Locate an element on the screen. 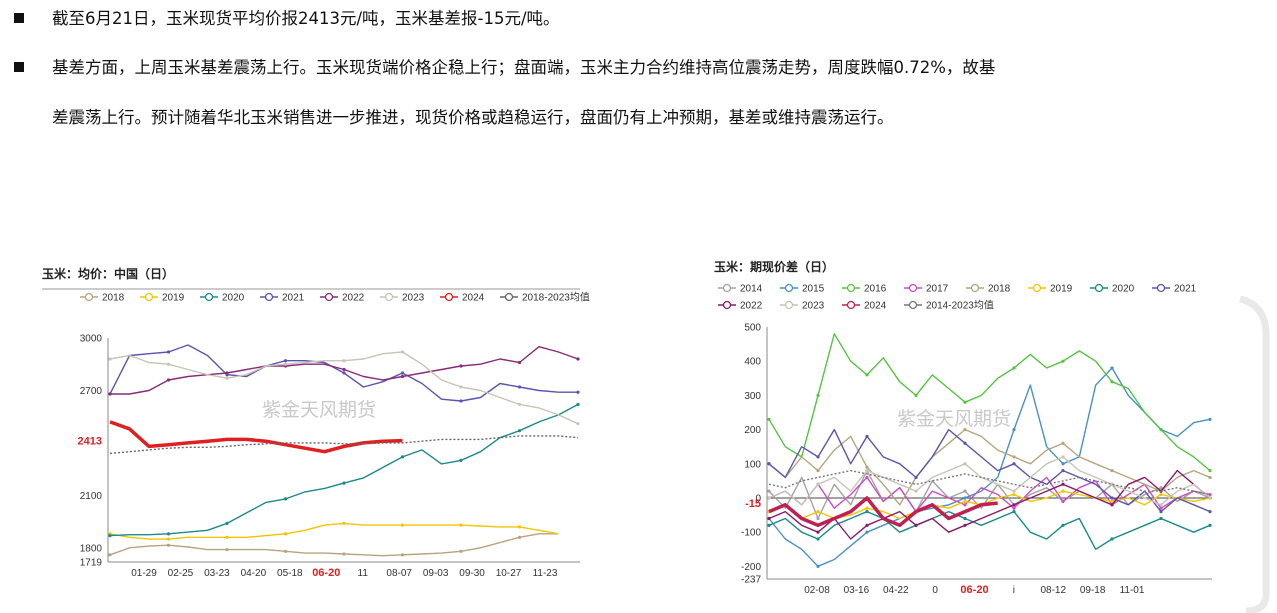 The width and height of the screenshot is (1277, 613). paragraph-1: 截至6月21日，玉米现货平均价报2413元/吨，玉米基差报-15元/吨。 is located at coordinates (647, 31).